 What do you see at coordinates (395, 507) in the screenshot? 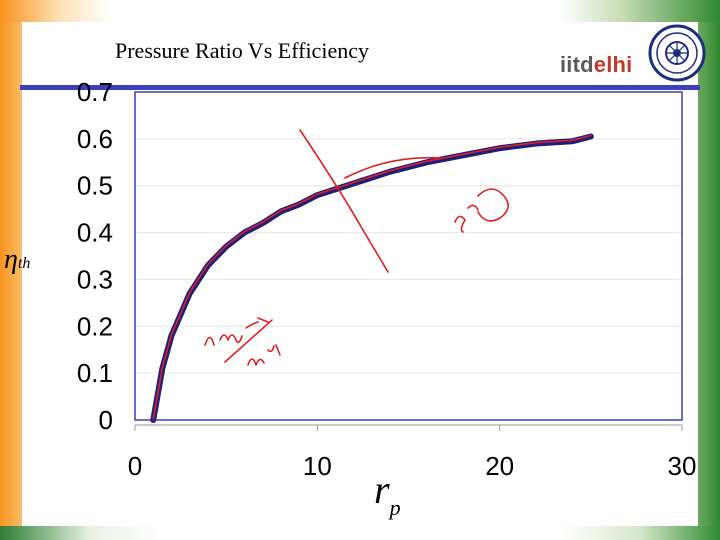
I see `x-axis-subscript: p` at bounding box center [395, 507].